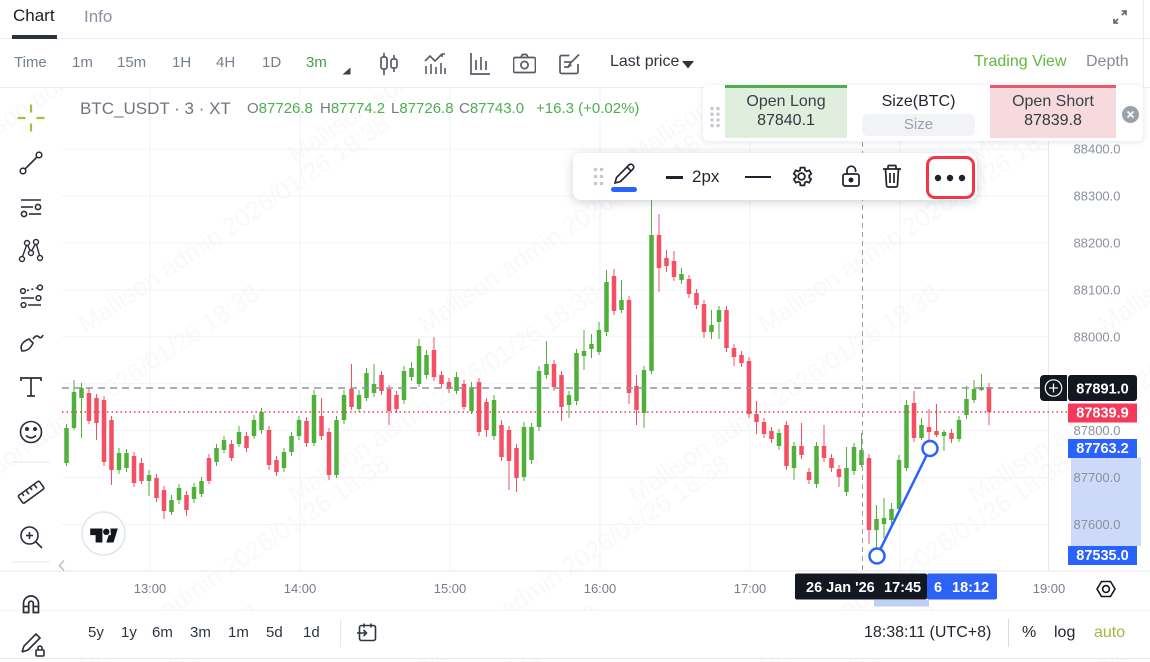 The width and height of the screenshot is (1150, 662). Describe the element at coordinates (1097, 149) in the screenshot. I see `svg-text: 88400.0` at that location.